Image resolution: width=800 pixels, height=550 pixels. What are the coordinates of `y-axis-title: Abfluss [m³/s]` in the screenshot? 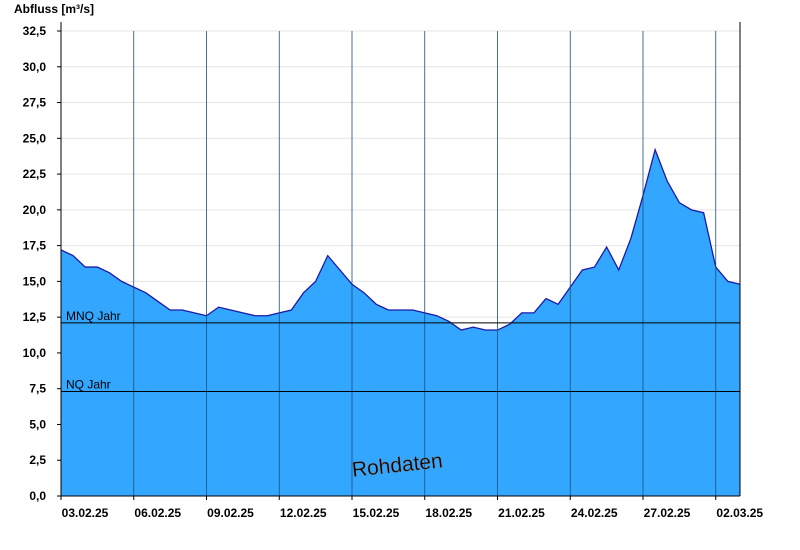 It's located at (54, 9).